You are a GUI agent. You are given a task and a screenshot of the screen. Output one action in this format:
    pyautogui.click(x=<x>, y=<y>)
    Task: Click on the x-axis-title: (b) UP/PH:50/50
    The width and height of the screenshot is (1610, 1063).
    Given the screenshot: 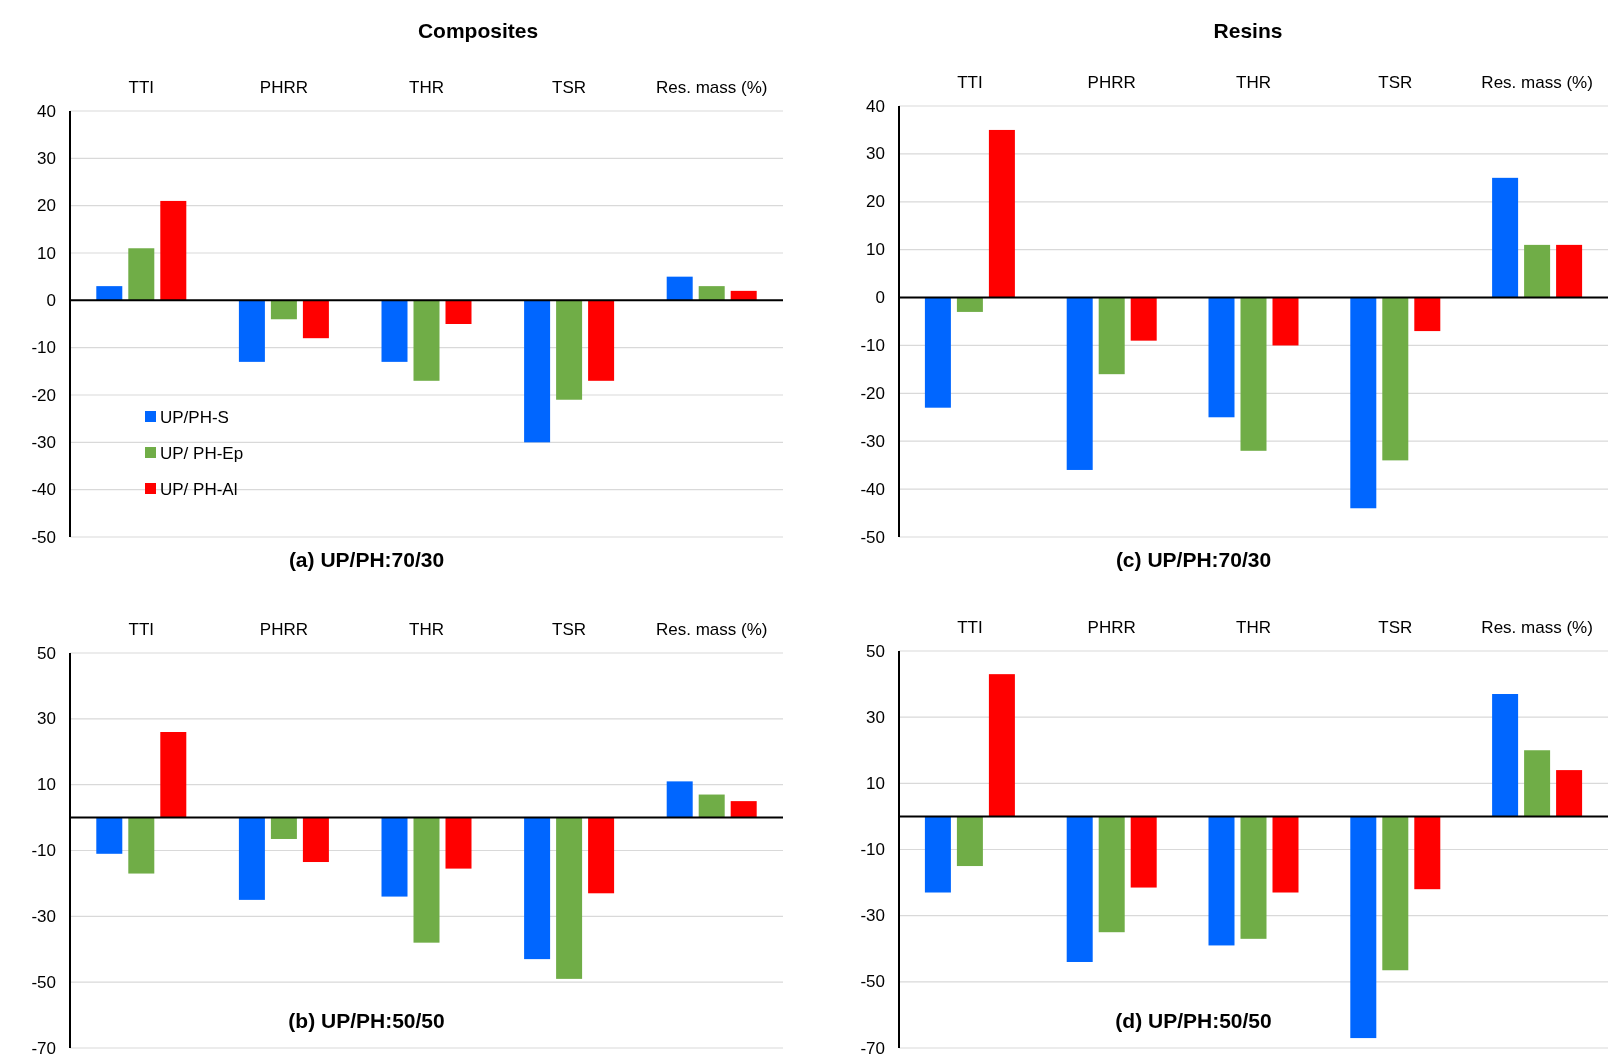 What is the action you would take?
    pyautogui.click(x=366, y=1020)
    